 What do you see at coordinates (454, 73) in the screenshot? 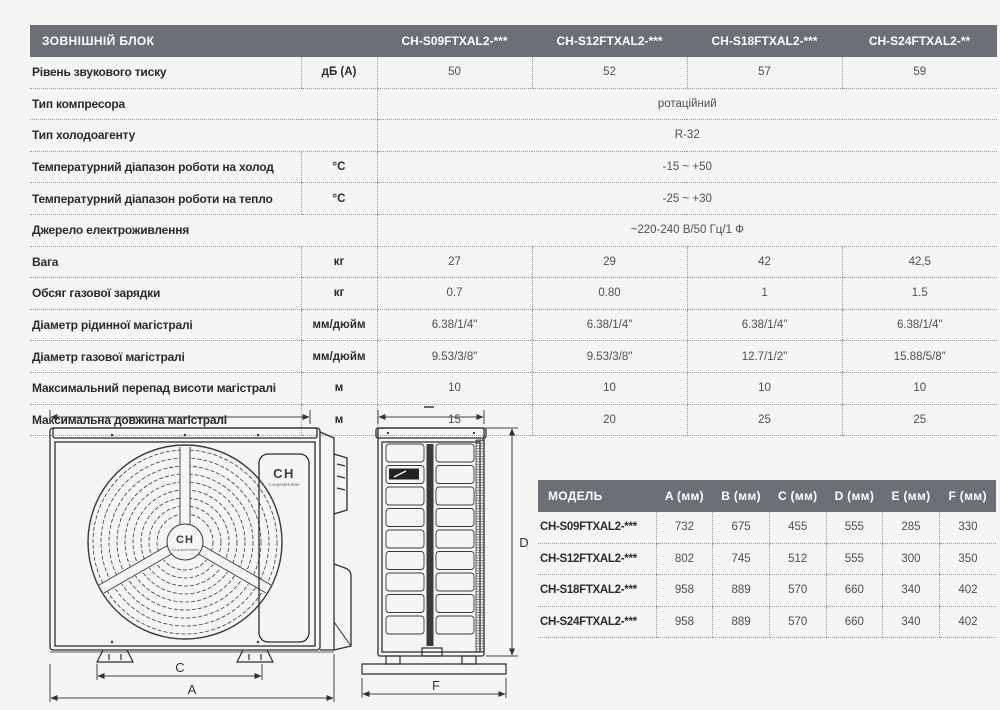
I see `spec-value-0: 50` at bounding box center [454, 73].